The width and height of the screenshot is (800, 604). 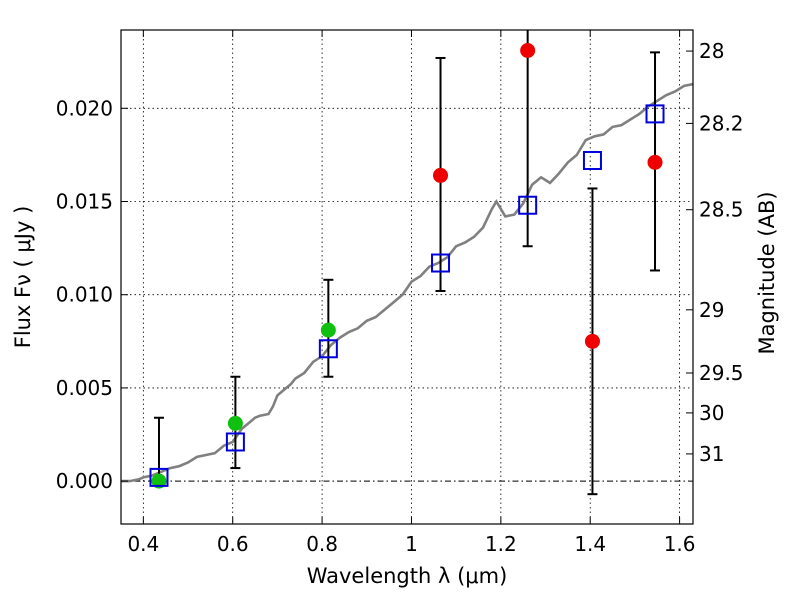 I want to click on x-tick-label: 1.4, so click(x=590, y=544).